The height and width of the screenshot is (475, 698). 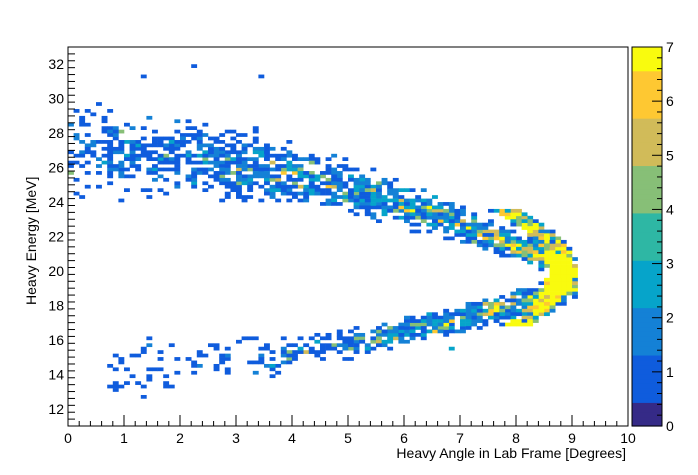 What do you see at coordinates (670, 264) in the screenshot?
I see `colorbar-tick-label: 3` at bounding box center [670, 264].